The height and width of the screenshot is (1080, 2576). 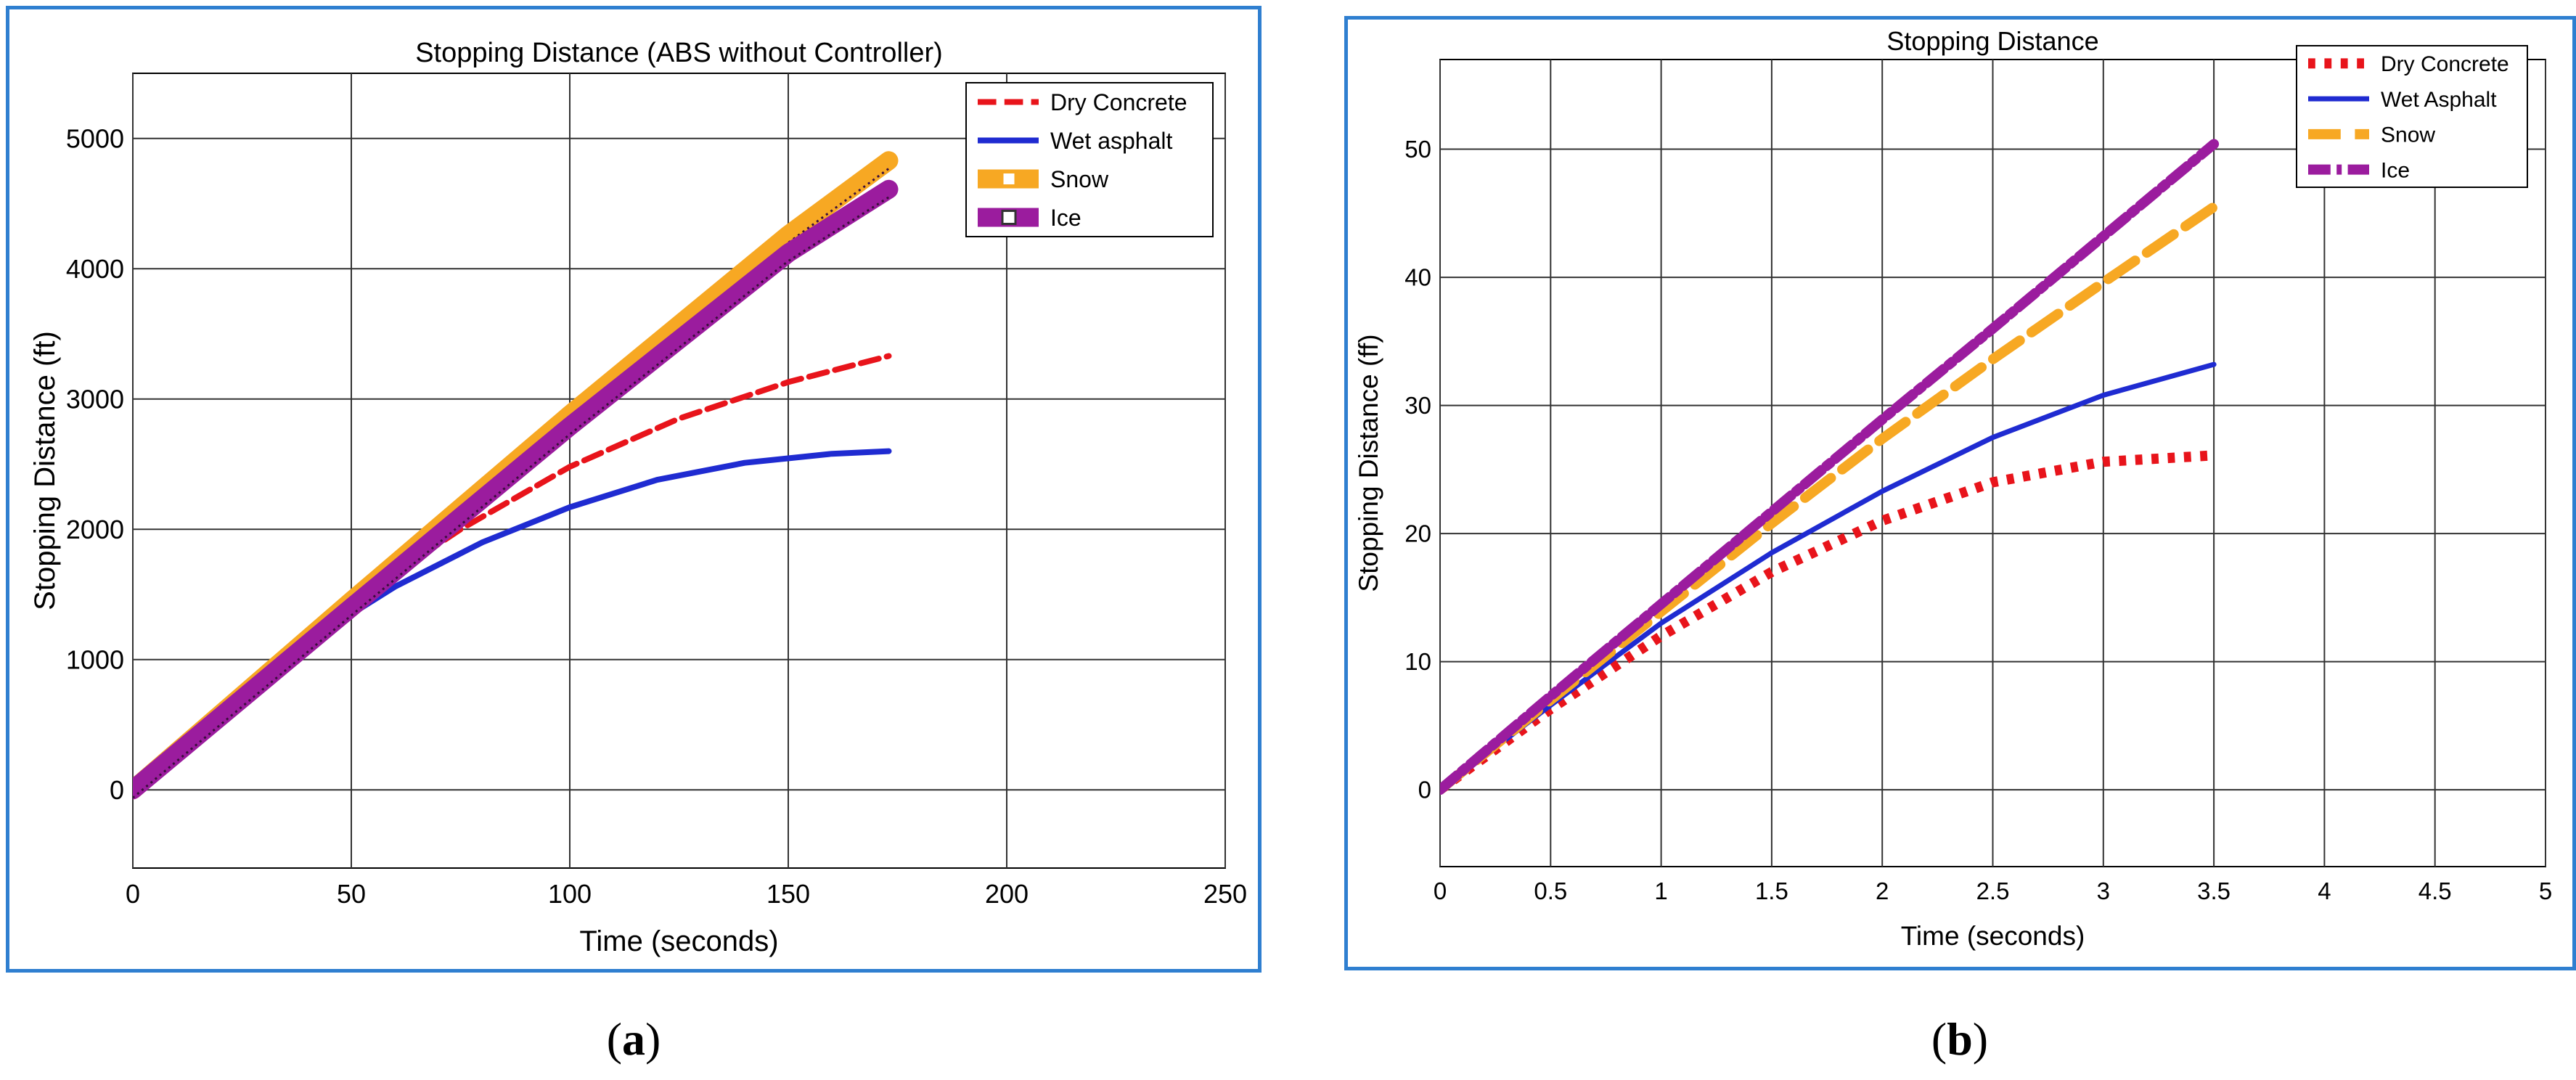 What do you see at coordinates (1551, 891) in the screenshot?
I see `x-tick-label: 0.5` at bounding box center [1551, 891].